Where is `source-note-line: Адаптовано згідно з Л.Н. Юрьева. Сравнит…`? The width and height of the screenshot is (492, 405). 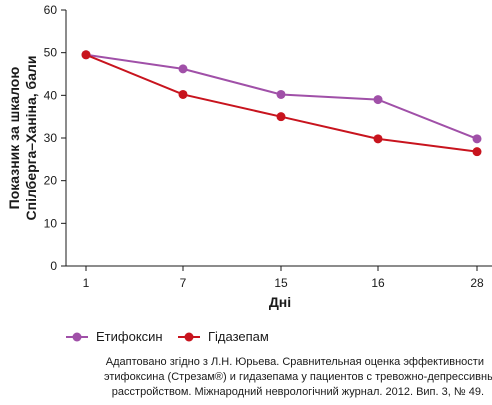 source-note-line: Адаптовано згідно з Л.Н. Юрьева. Сравнит… is located at coordinates (294, 362).